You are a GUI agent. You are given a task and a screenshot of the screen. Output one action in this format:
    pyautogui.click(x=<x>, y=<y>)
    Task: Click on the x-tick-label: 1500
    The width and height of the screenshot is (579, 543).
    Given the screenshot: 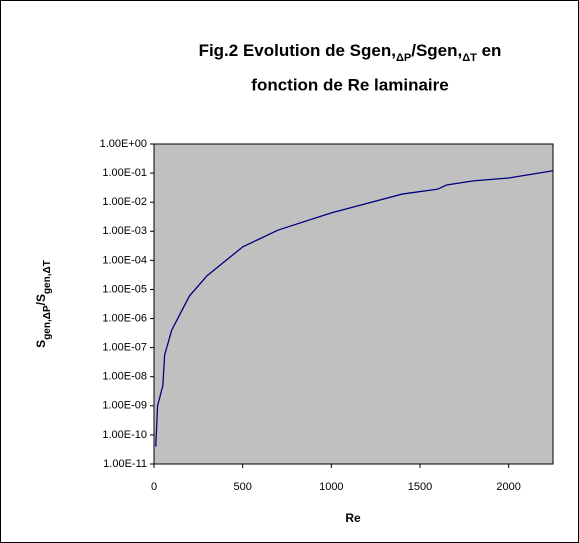 What is the action you would take?
    pyautogui.click(x=420, y=487)
    